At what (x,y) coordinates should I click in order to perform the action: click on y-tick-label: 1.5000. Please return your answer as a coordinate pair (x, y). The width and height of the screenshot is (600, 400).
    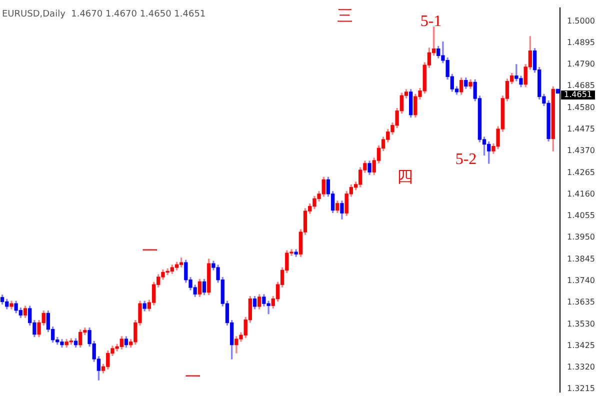
    Looking at the image, I should click on (581, 21).